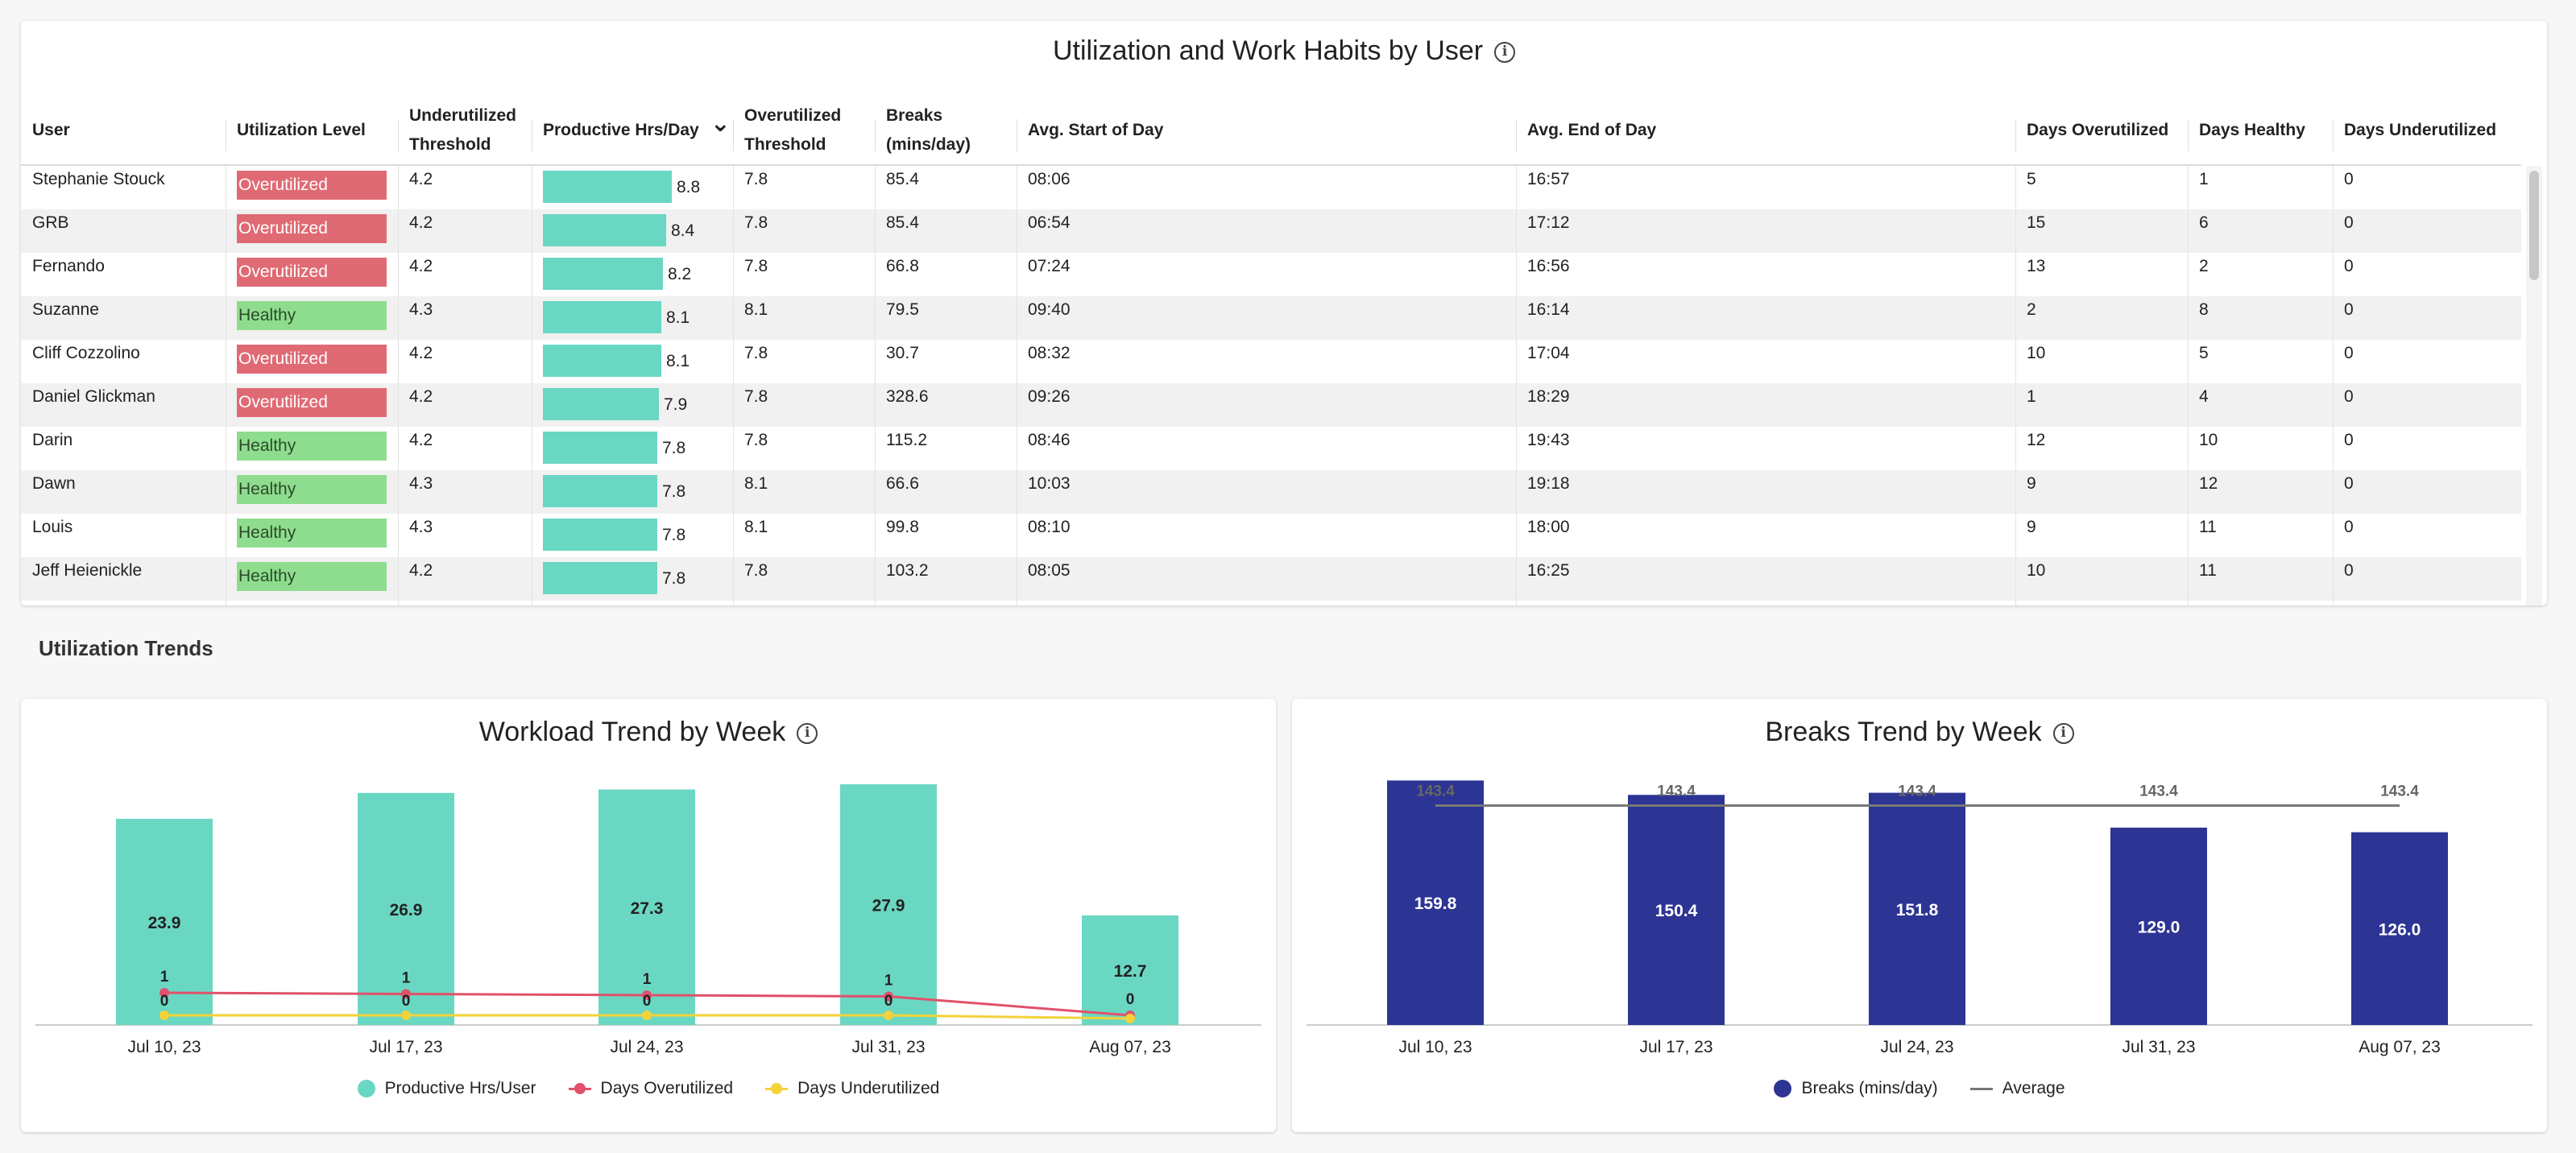  Describe the element at coordinates (1266, 130) in the screenshot. I see `column-header-start: Avg. Start of Day` at that location.